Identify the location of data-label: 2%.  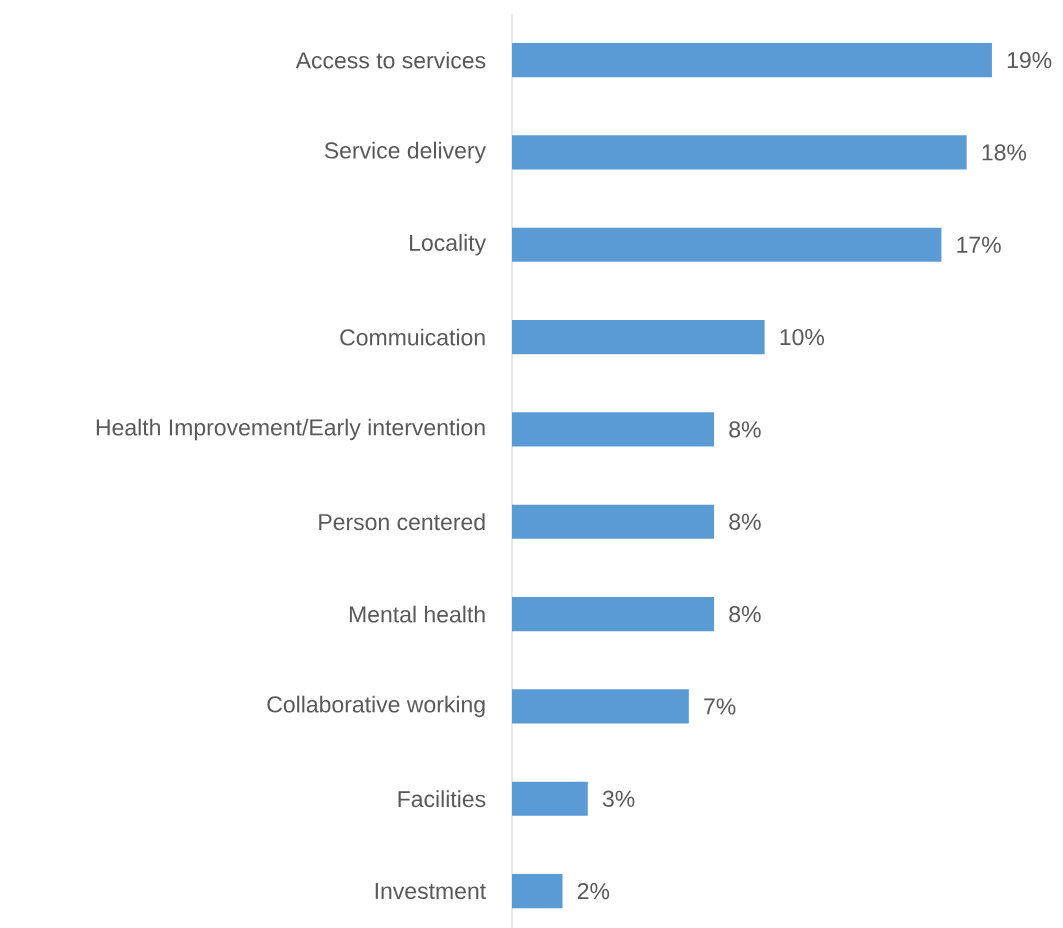
(593, 891).